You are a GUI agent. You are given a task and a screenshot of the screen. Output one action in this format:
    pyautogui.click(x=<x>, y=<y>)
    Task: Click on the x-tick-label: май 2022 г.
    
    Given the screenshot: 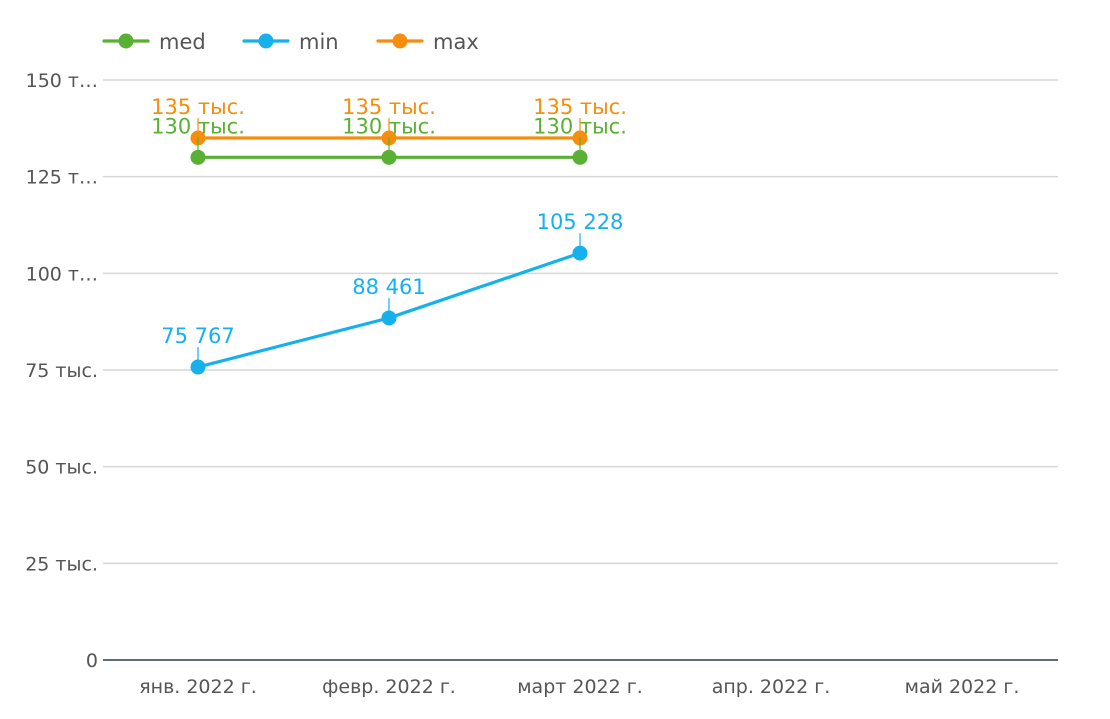 What is the action you would take?
    pyautogui.click(x=962, y=687)
    